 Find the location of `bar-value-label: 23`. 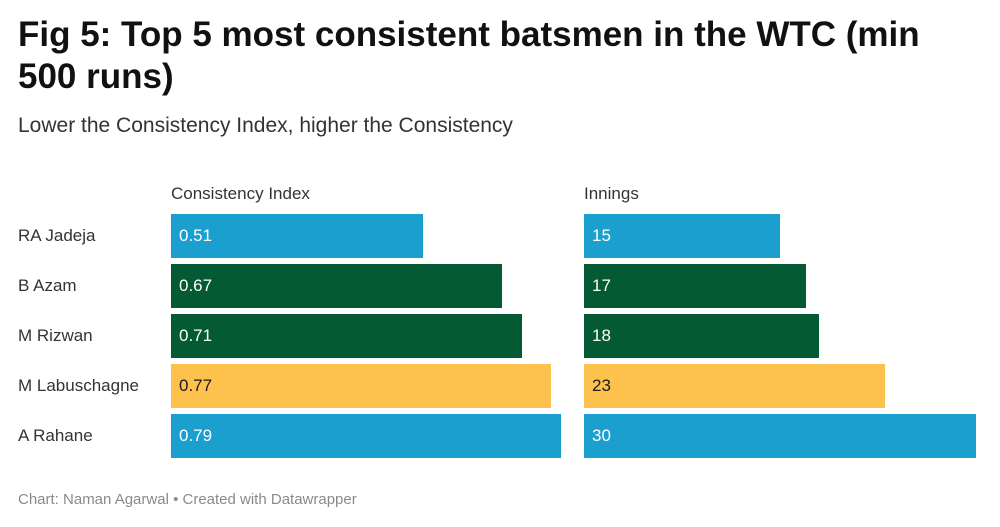

bar-value-label: 23 is located at coordinates (601, 385).